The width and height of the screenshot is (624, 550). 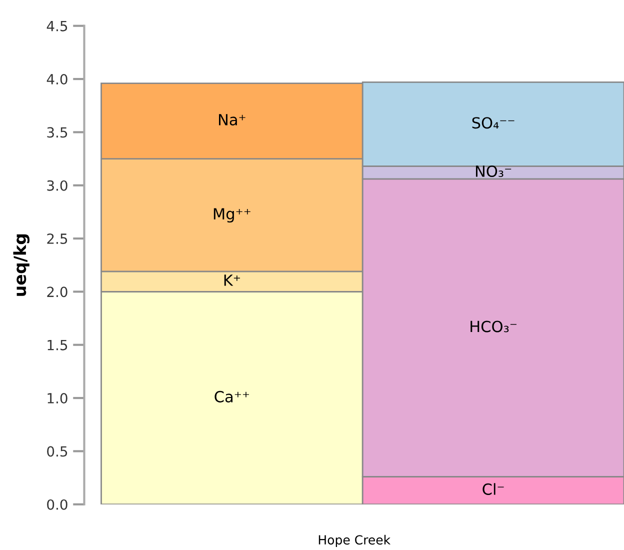 What do you see at coordinates (57, 79) in the screenshot?
I see `y-tick-label: 4.0` at bounding box center [57, 79].